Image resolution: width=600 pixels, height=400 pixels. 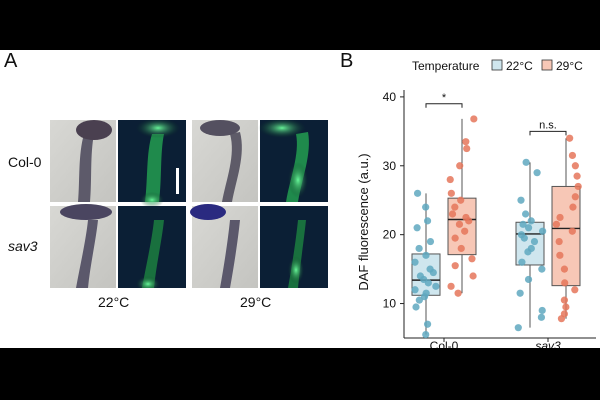 I want to click on panel-b-label: B, so click(x=347, y=61).